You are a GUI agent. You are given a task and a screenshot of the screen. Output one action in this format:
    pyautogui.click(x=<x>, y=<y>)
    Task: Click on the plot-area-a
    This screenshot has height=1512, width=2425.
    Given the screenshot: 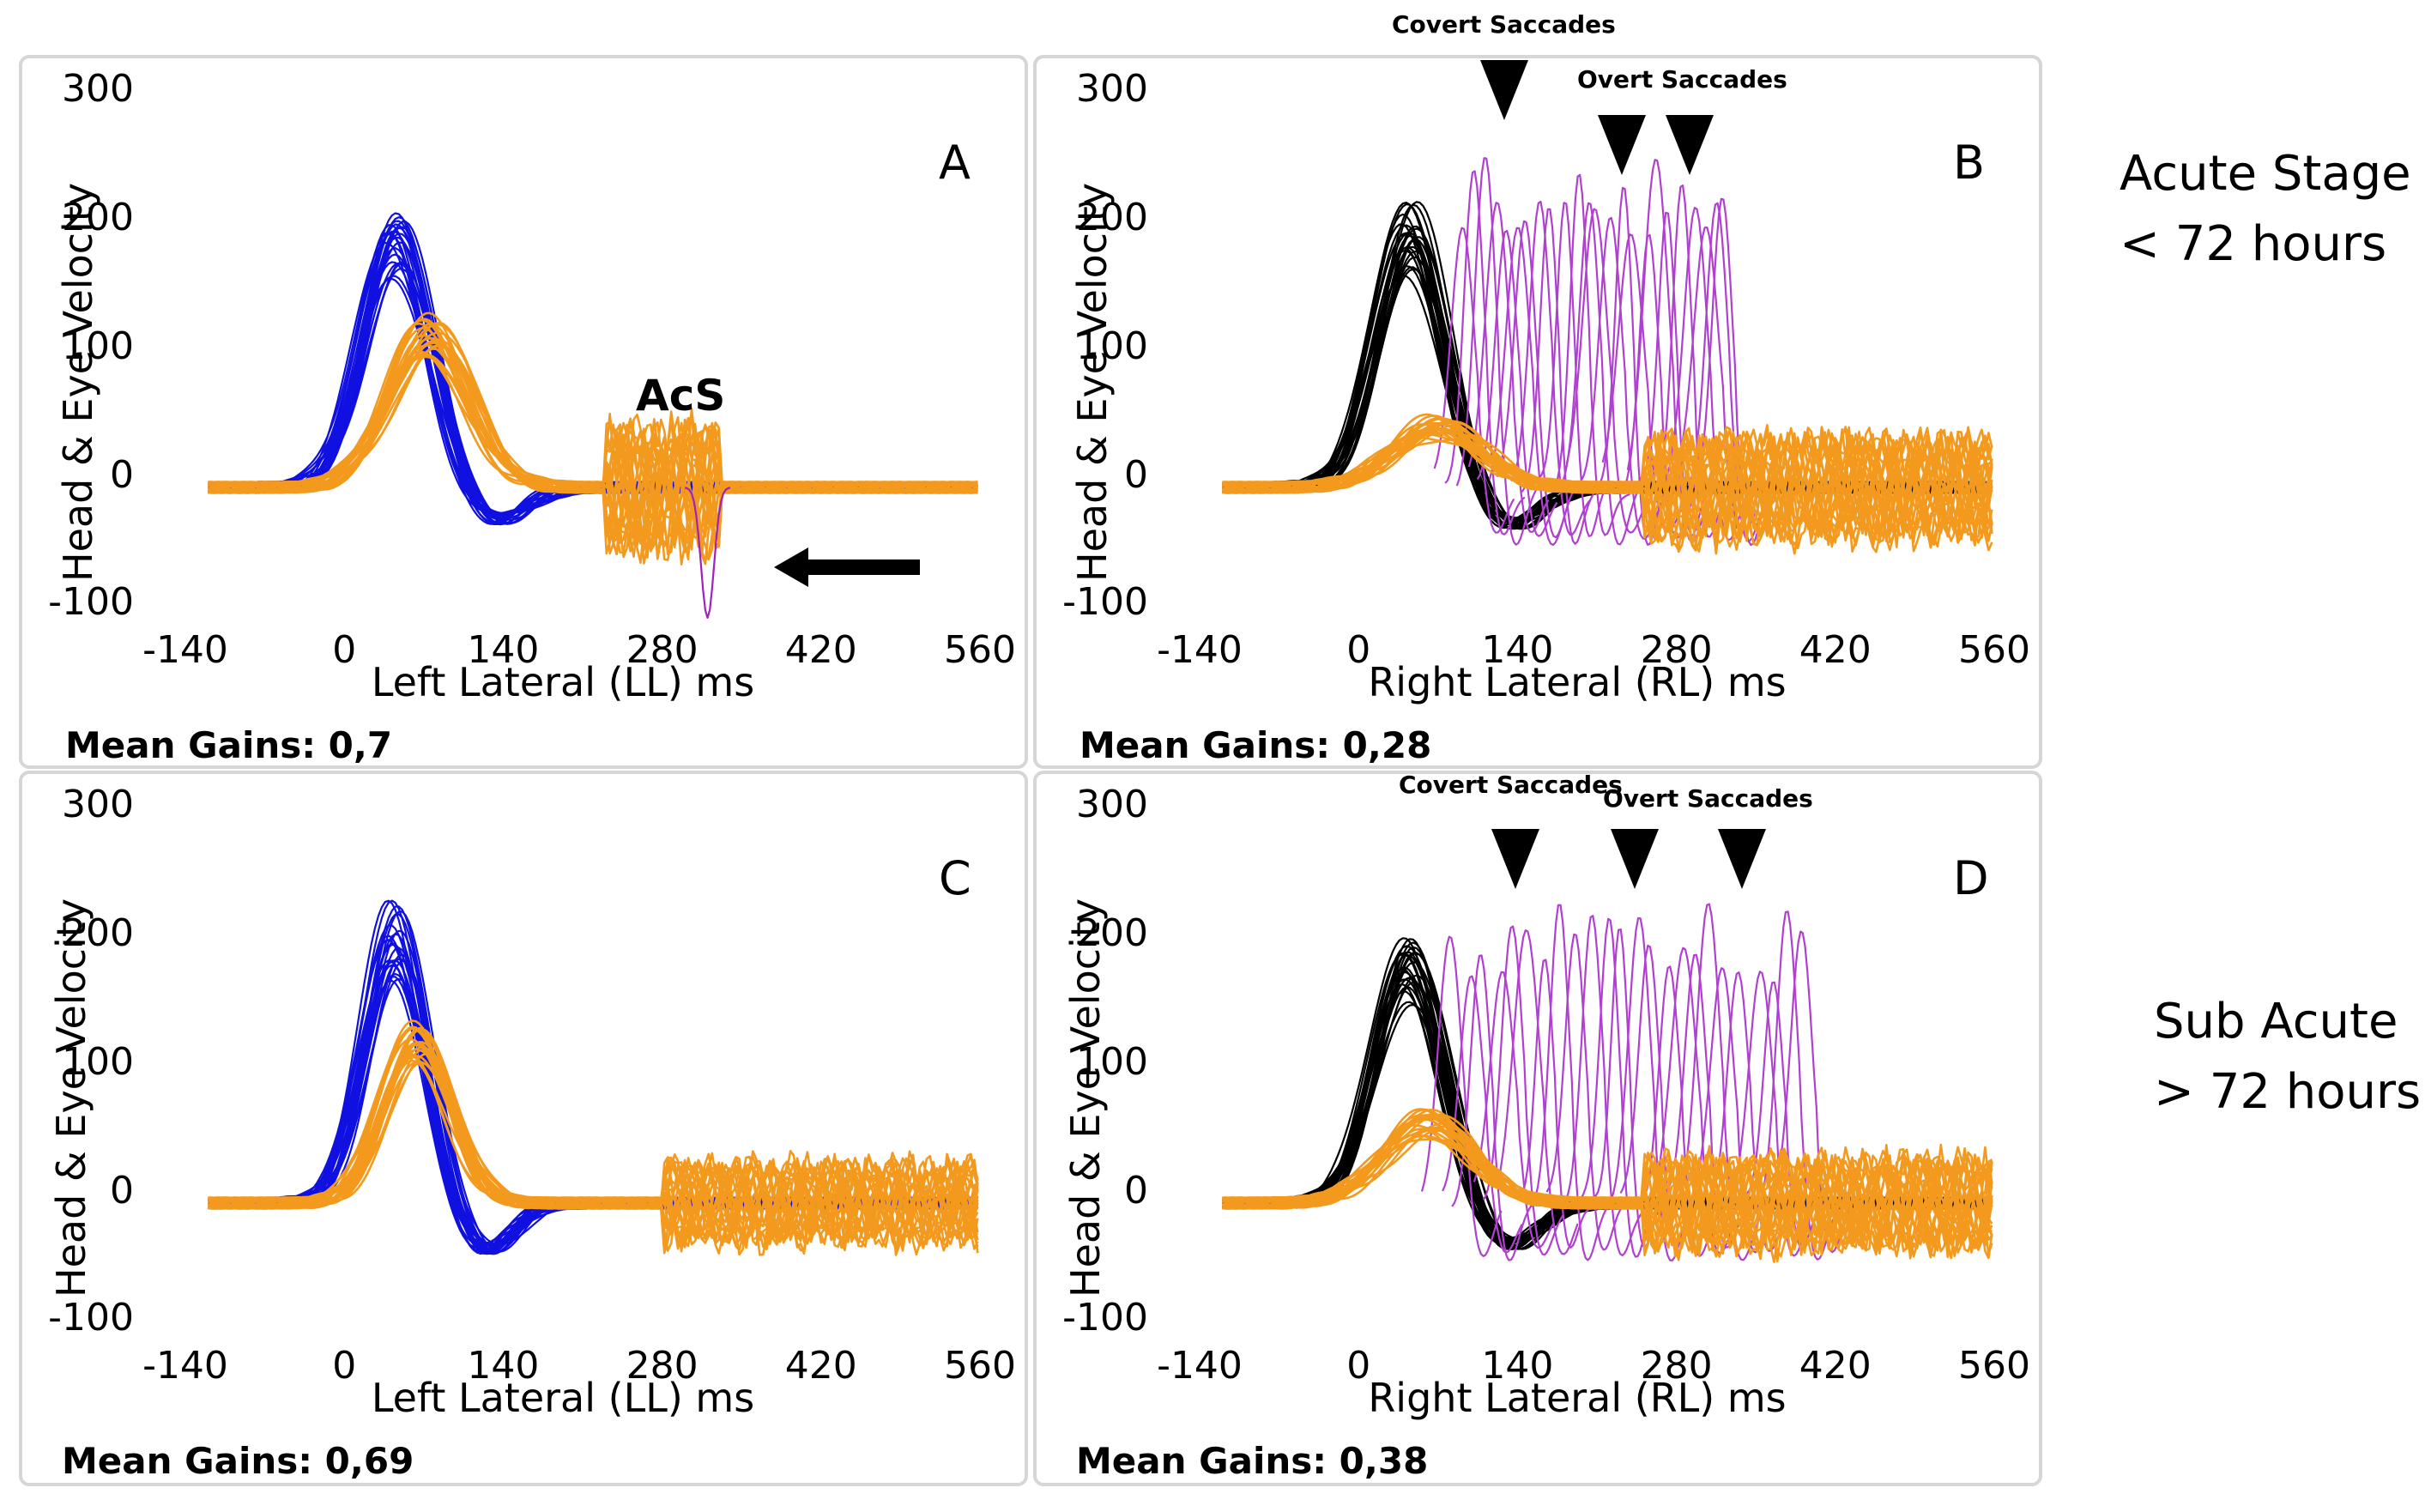 What is the action you would take?
    pyautogui.click(x=593, y=416)
    